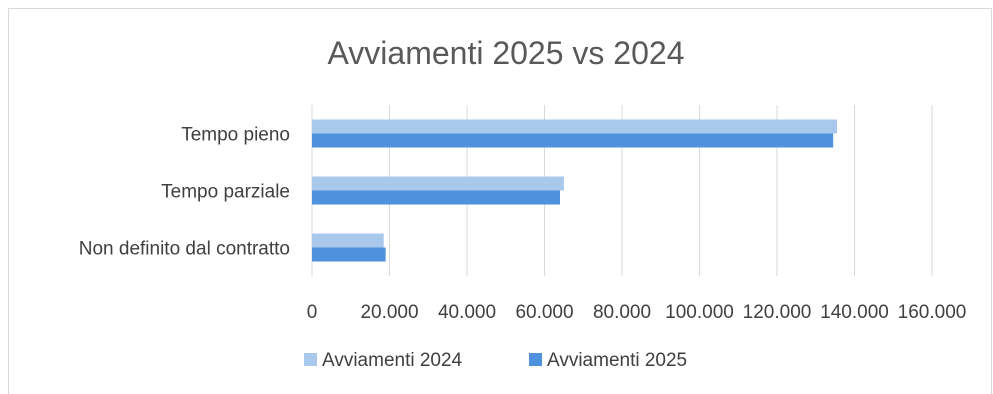  I want to click on category-label-2: Tempo pieno, so click(235, 135).